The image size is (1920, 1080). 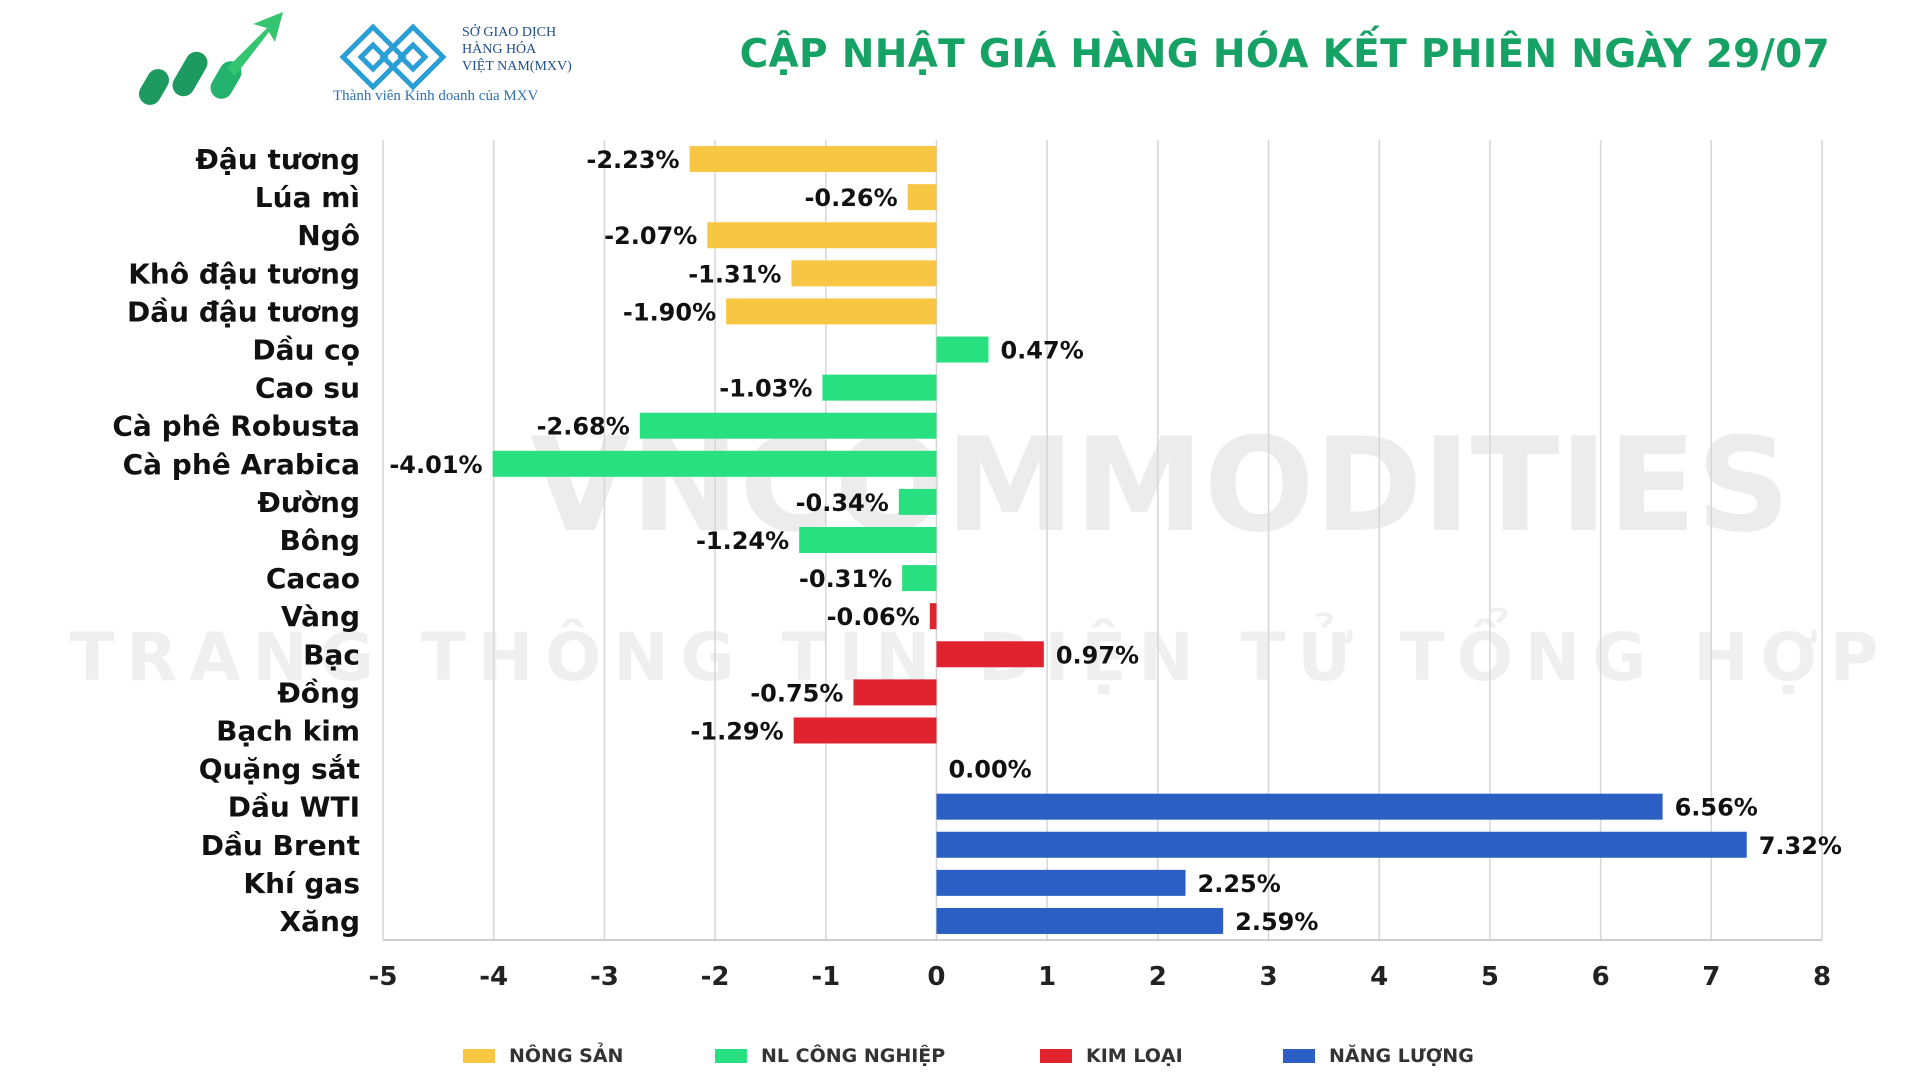 What do you see at coordinates (853, 1056) in the screenshot?
I see `legend-label: NL CÔNG NGHIỆP` at bounding box center [853, 1056].